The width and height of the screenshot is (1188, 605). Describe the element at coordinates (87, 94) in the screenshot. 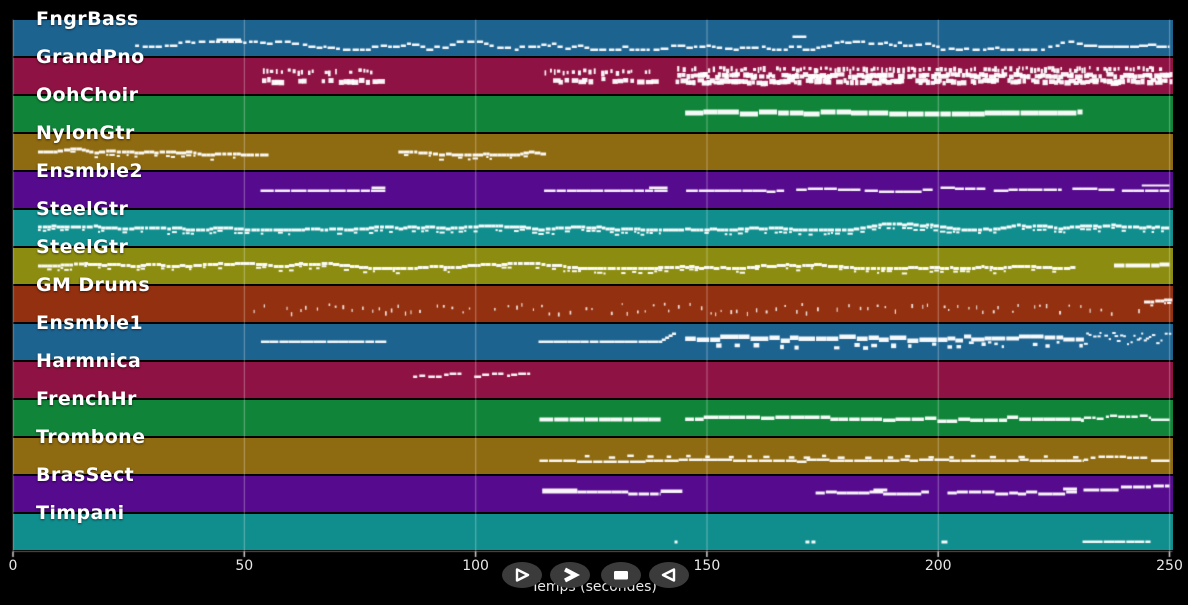

I see `track-label: OohChoir` at that location.